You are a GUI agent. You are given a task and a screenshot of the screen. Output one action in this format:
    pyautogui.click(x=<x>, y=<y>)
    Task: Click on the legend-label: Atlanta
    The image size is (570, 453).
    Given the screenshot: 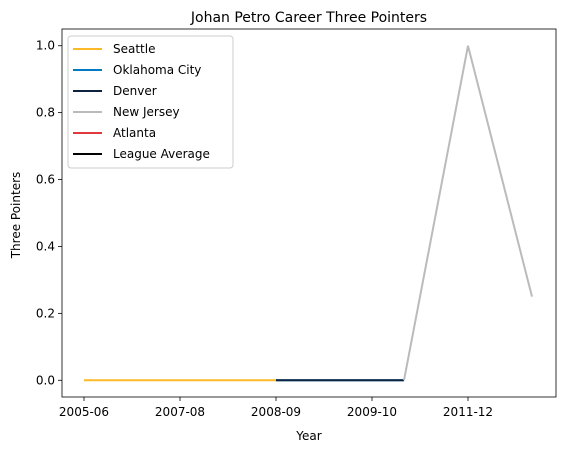 What is the action you would take?
    pyautogui.click(x=134, y=133)
    